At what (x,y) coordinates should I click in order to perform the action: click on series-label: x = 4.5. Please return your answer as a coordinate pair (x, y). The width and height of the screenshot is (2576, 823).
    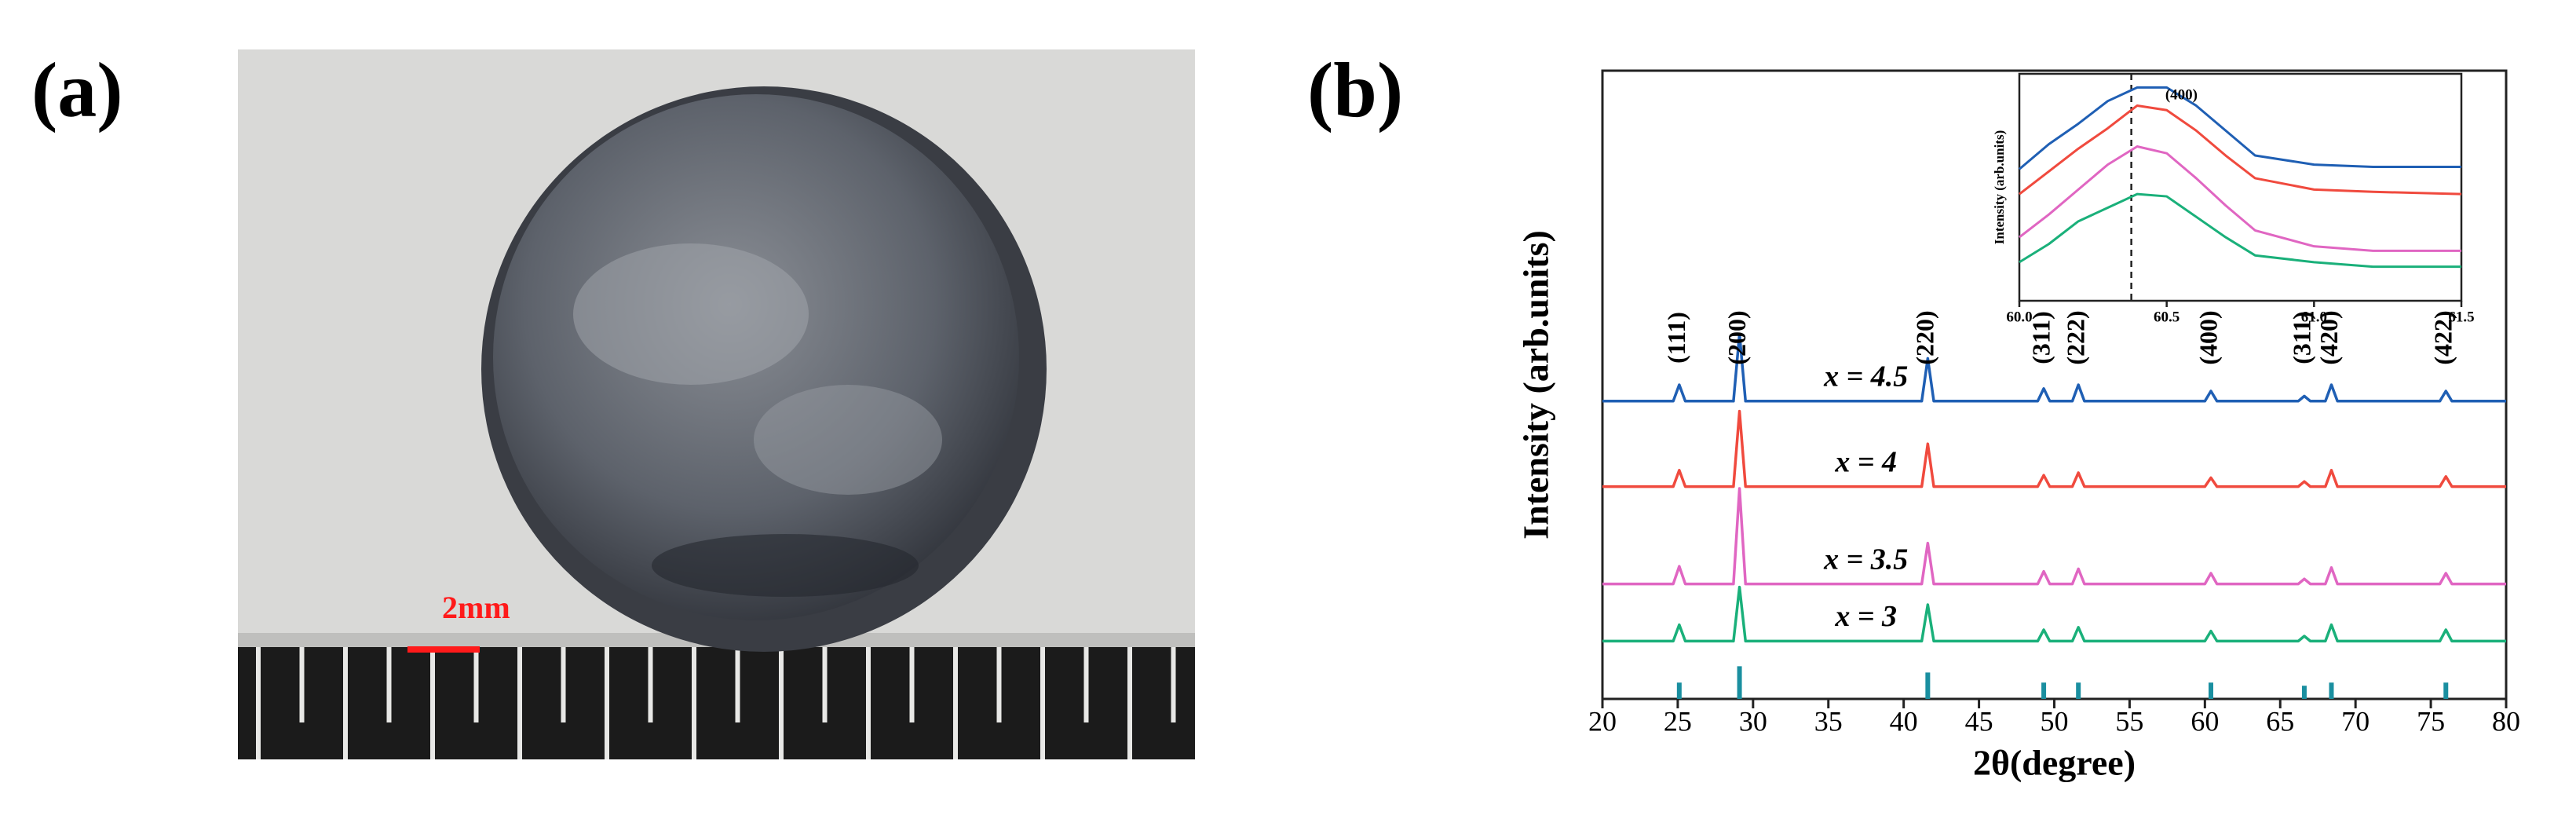
    Looking at the image, I should click on (1866, 376).